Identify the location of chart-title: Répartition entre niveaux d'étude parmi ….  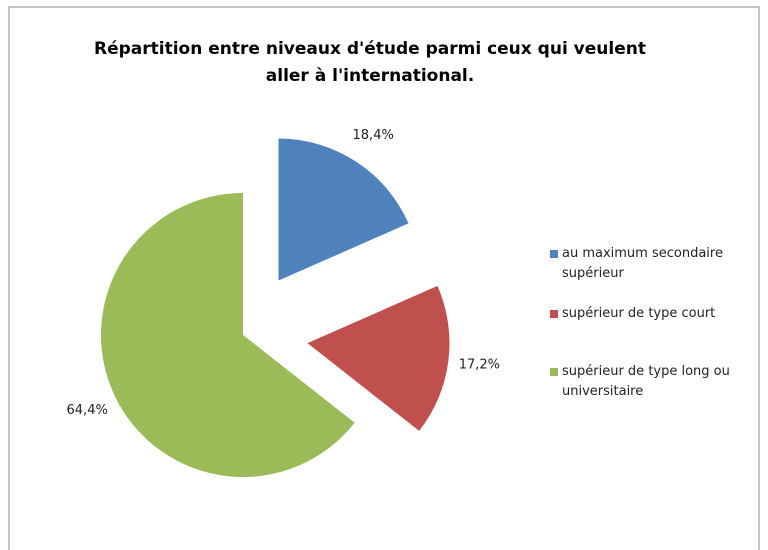
(370, 62).